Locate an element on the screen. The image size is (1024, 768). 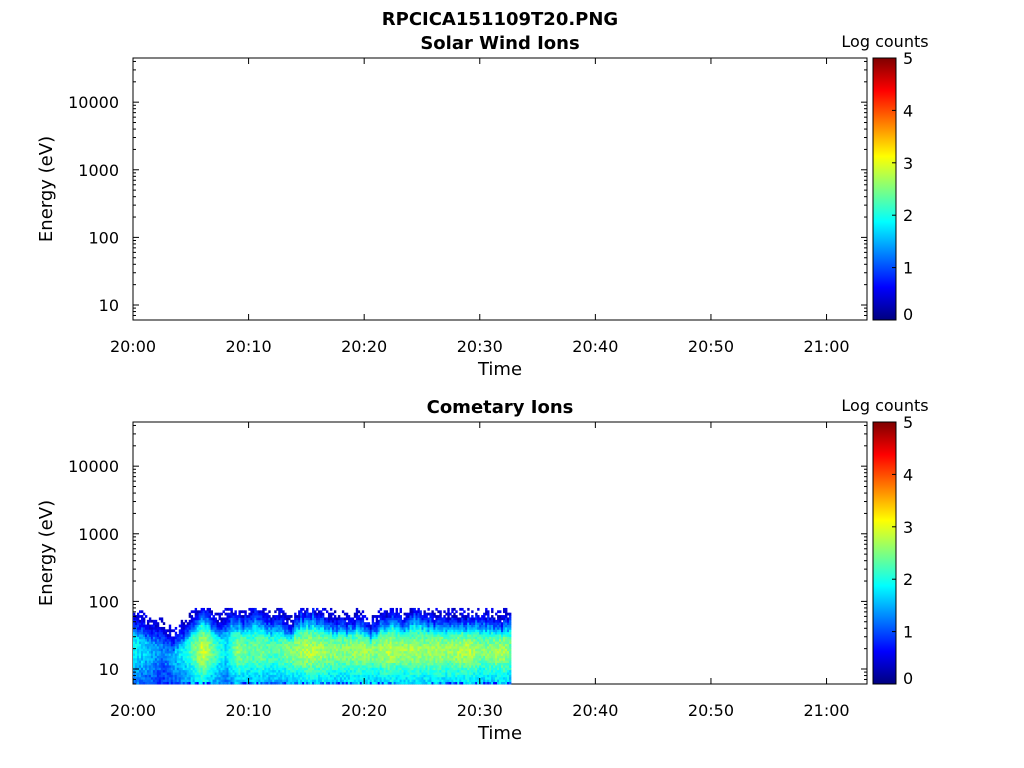
colorbar is located at coordinates (884, 189).